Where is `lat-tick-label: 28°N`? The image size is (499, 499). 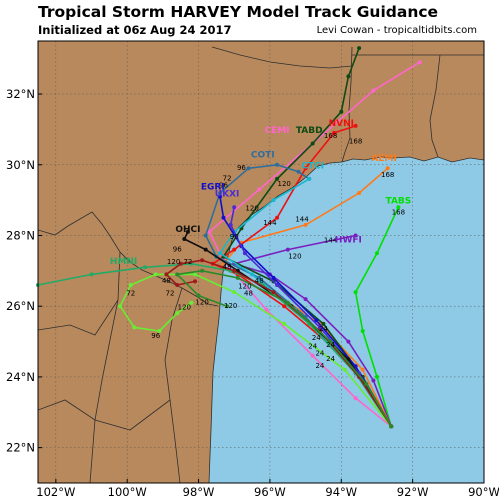 lat-tick-label: 28°N is located at coordinates (20, 235).